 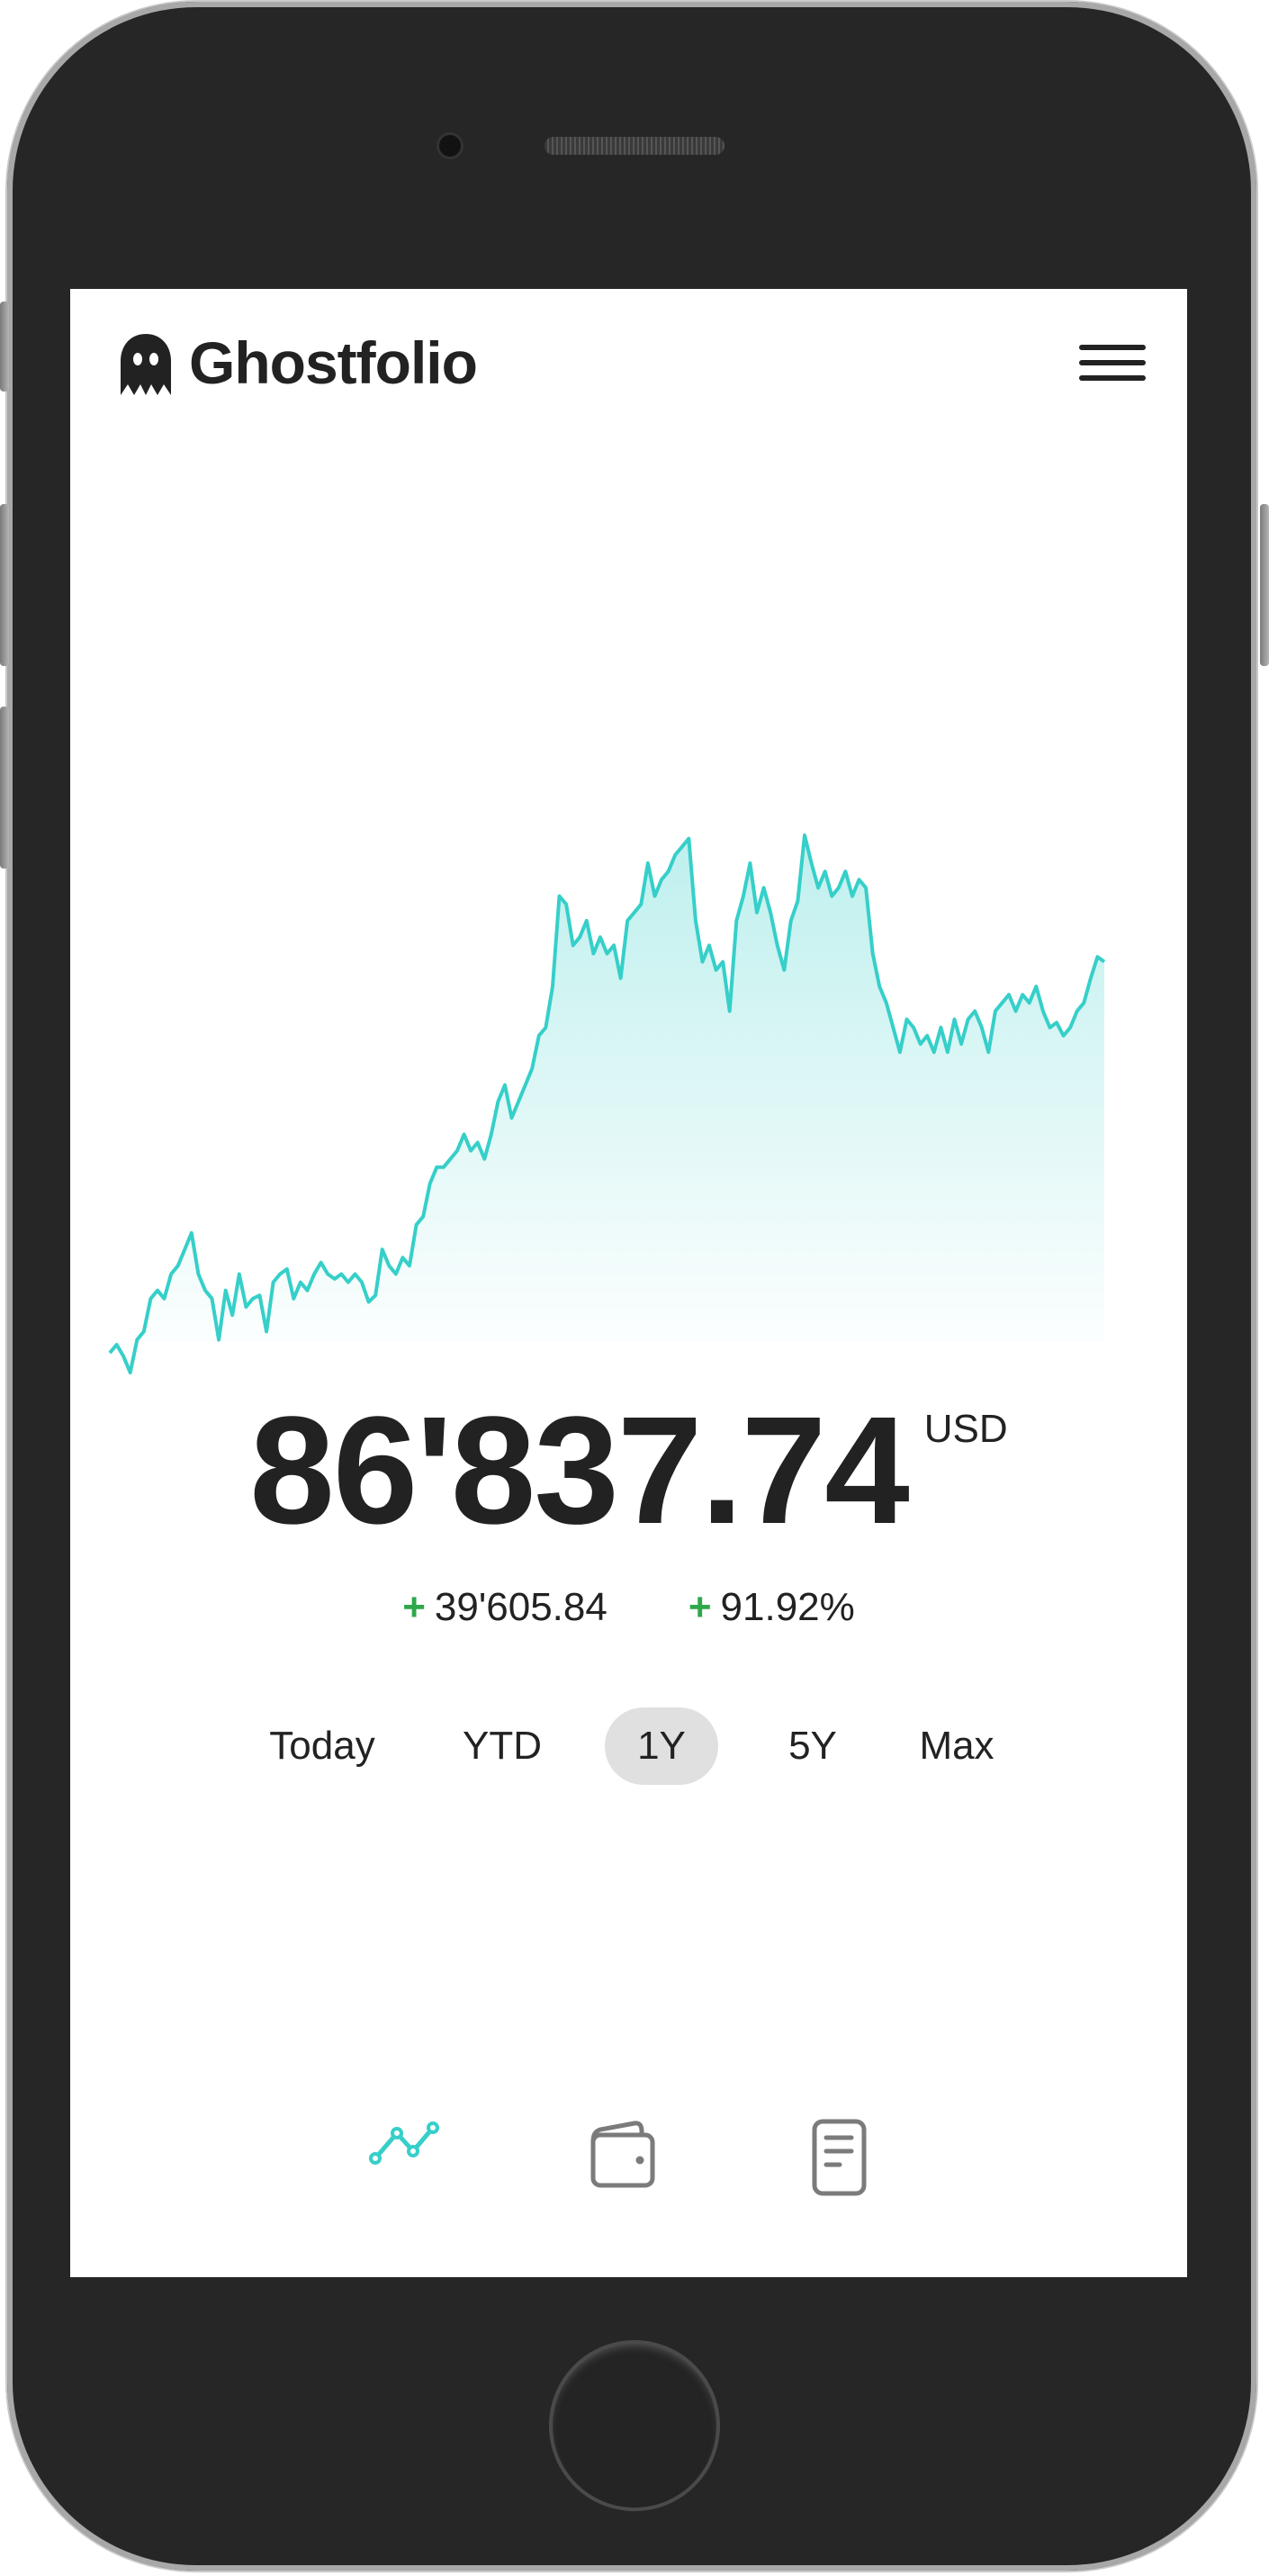 What do you see at coordinates (813, 1746) in the screenshot?
I see `tab-5y: 5Y` at bounding box center [813, 1746].